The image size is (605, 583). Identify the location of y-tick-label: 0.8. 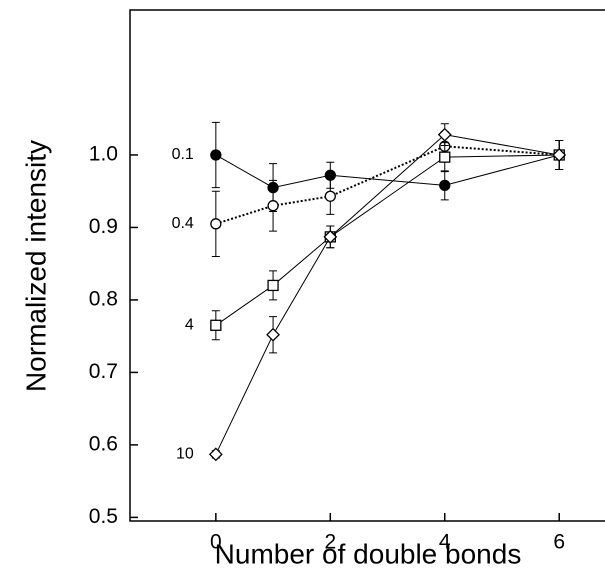
(103, 298).